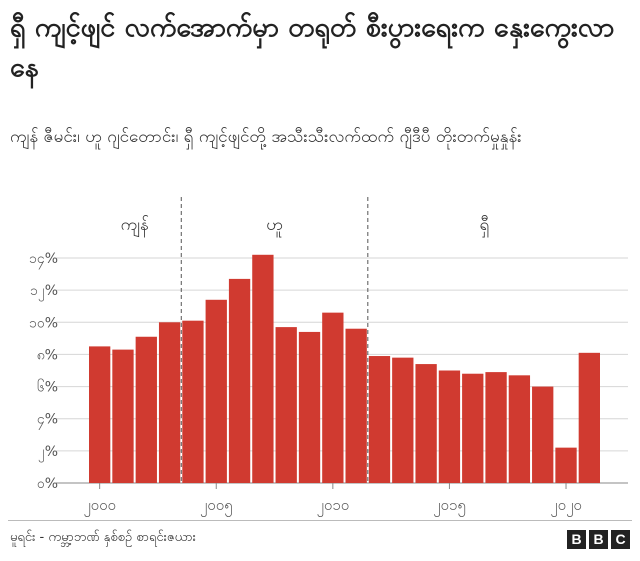  What do you see at coordinates (216, 506) in the screenshot?
I see `x-tick-label: ၂၀၀၅` at bounding box center [216, 506].